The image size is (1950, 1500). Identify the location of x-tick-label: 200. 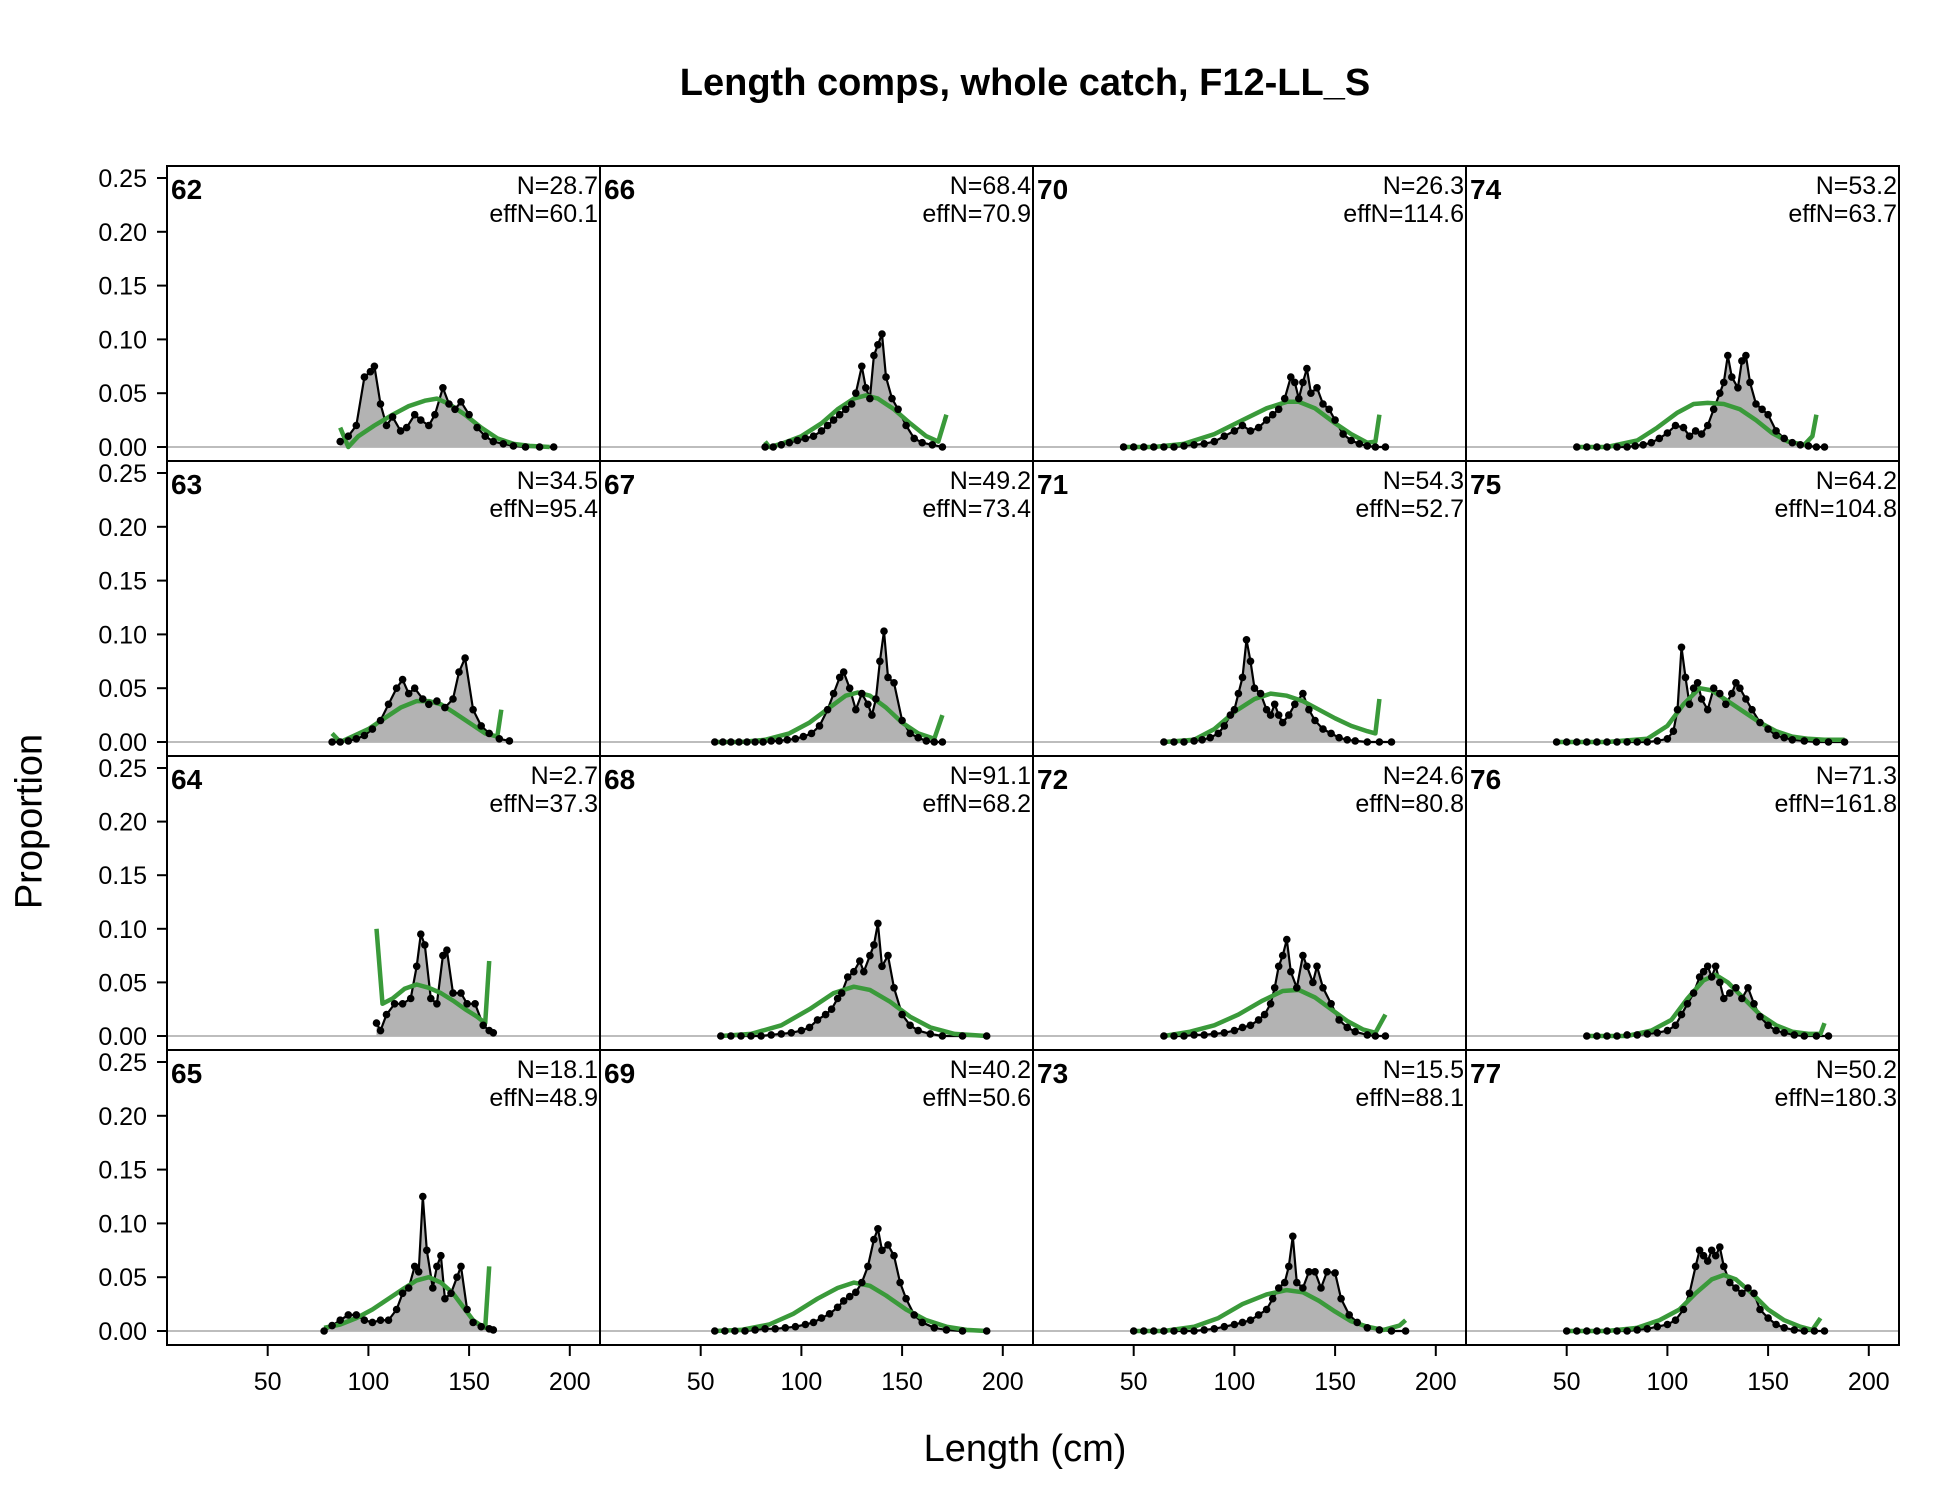
(1003, 1382).